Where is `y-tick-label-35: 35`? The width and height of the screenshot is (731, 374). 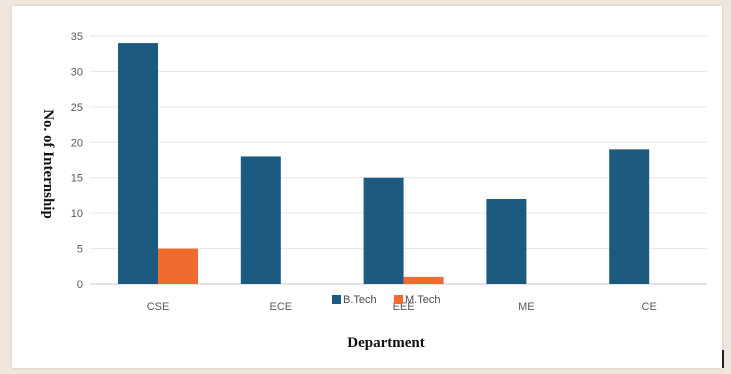 y-tick-label-35: 35 is located at coordinates (77, 37).